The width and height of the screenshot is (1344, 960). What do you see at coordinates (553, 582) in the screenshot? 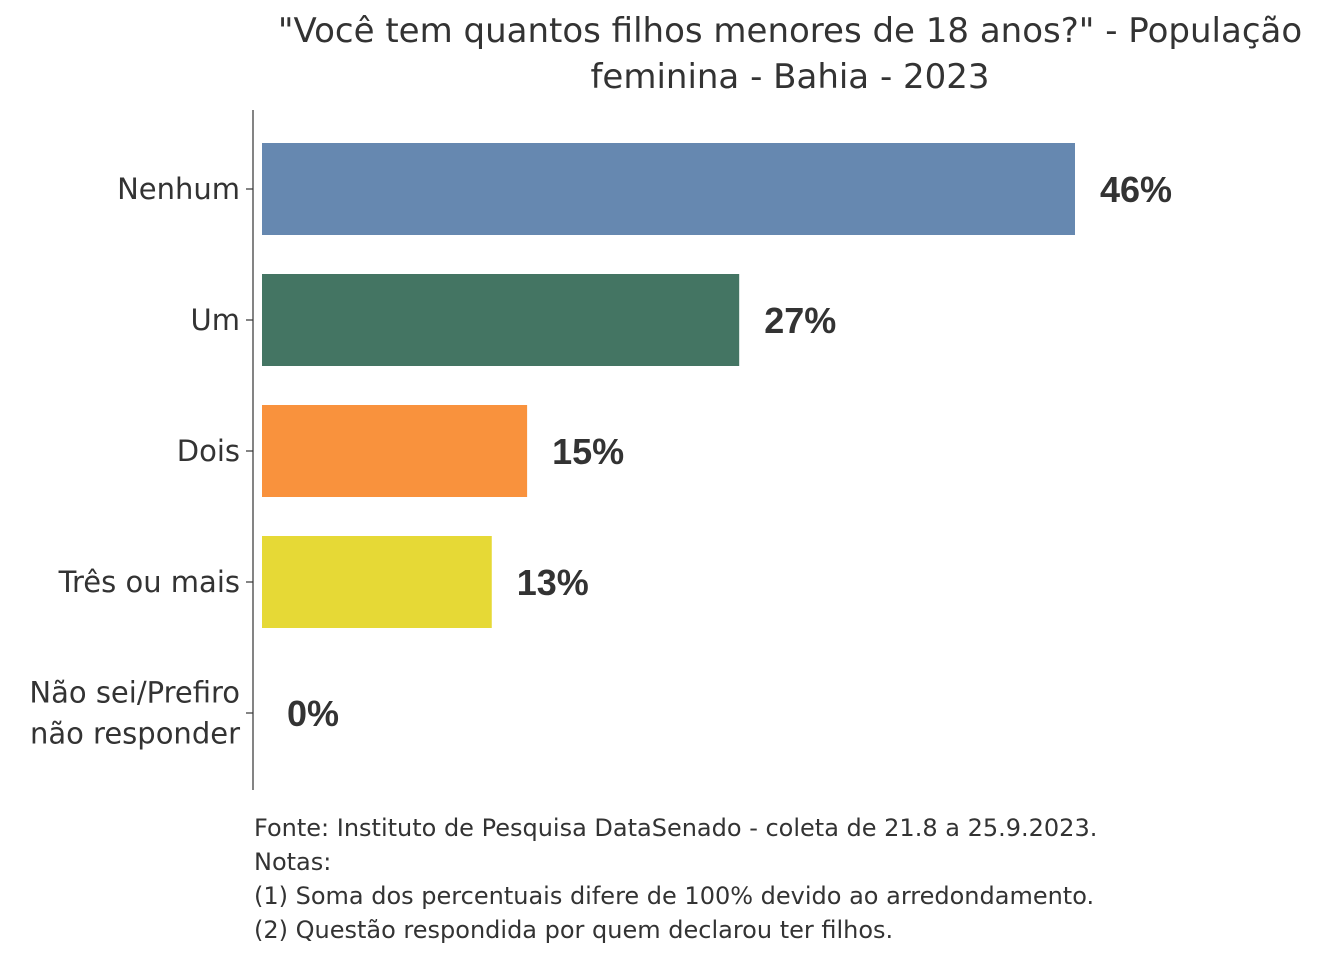
I see `value-label: 13%` at bounding box center [553, 582].